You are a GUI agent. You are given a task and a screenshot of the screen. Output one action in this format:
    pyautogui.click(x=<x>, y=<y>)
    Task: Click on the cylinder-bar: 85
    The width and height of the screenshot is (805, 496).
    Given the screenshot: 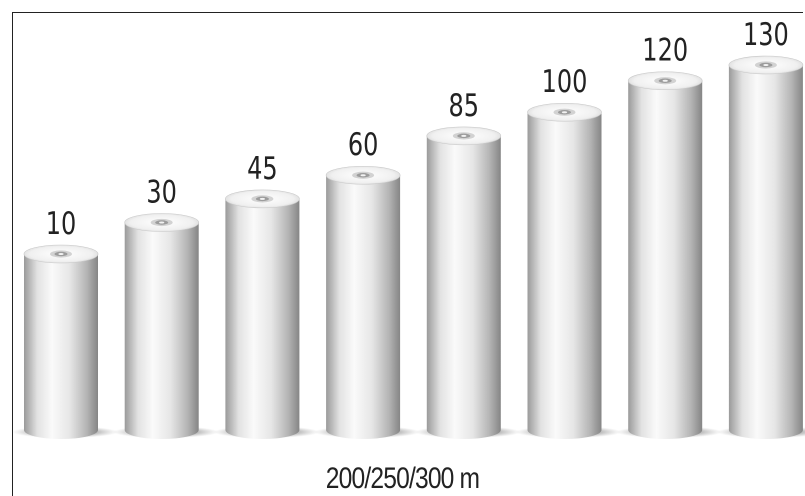 What is the action you would take?
    pyautogui.click(x=467, y=263)
    